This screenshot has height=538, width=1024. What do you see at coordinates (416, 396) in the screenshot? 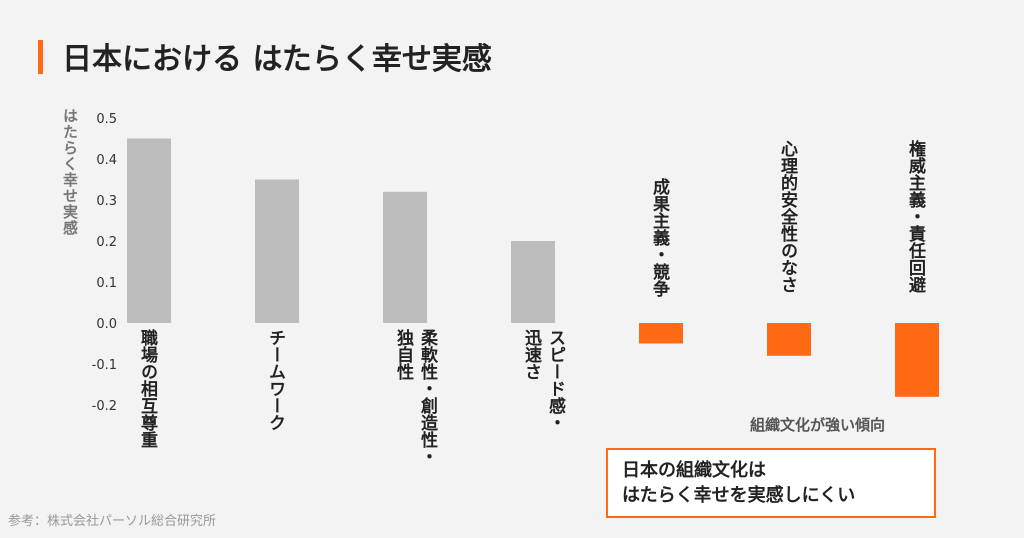
I see `category-label: 柔軟性・創造性・独自性` at bounding box center [416, 396].